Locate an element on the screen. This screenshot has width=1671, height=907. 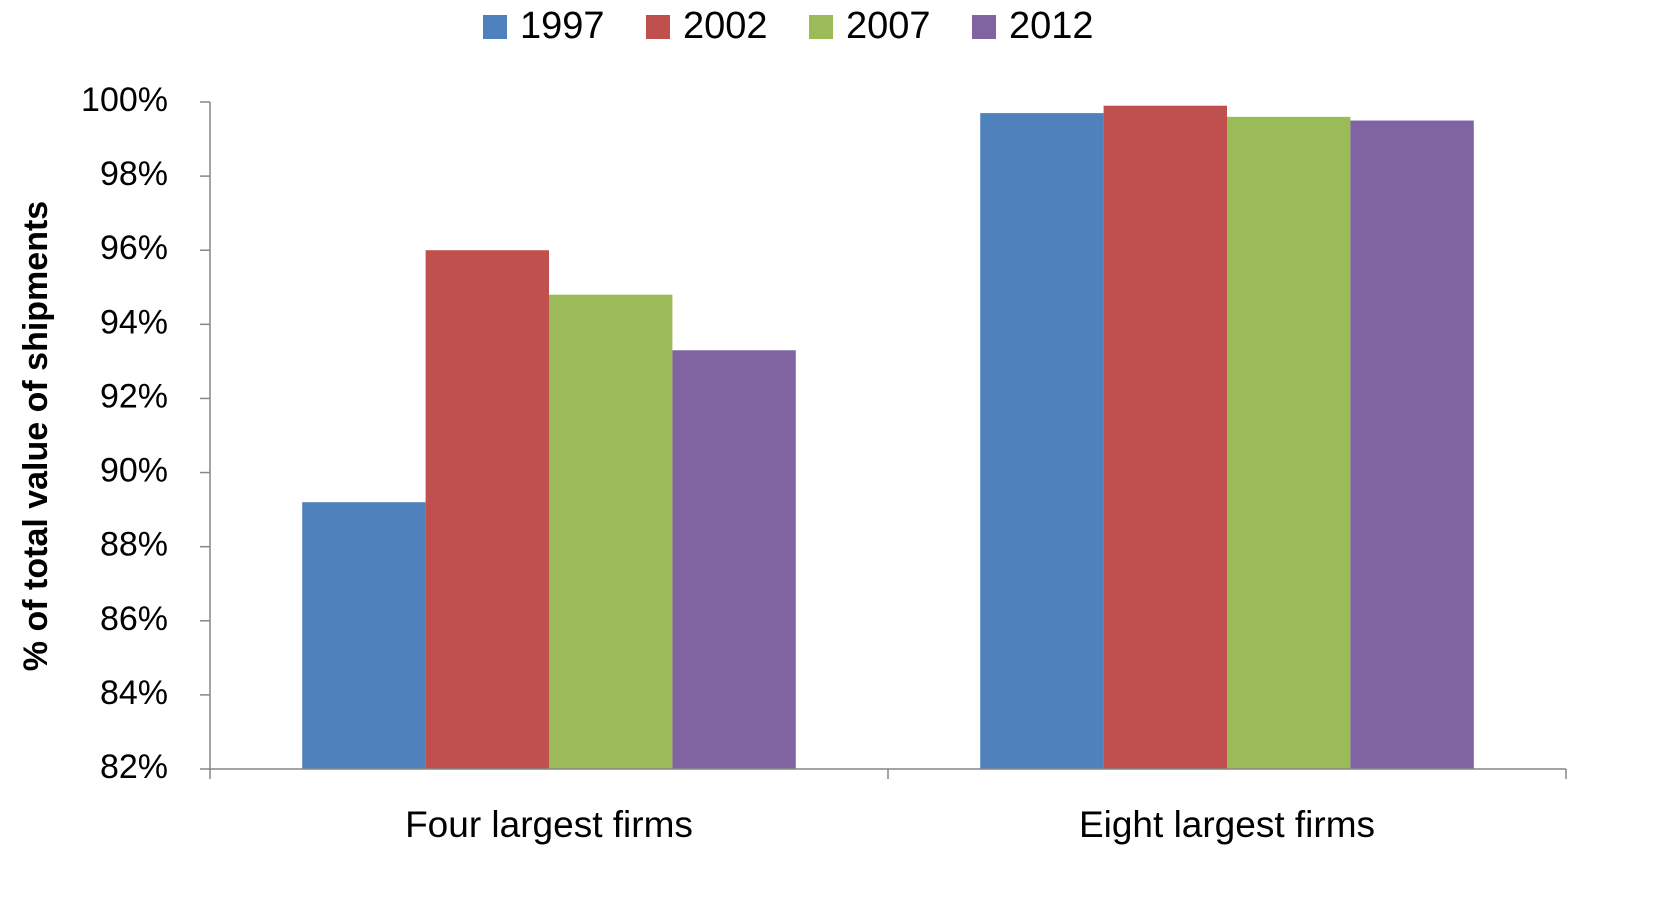
y-tick-label: 96% is located at coordinates (134, 248).